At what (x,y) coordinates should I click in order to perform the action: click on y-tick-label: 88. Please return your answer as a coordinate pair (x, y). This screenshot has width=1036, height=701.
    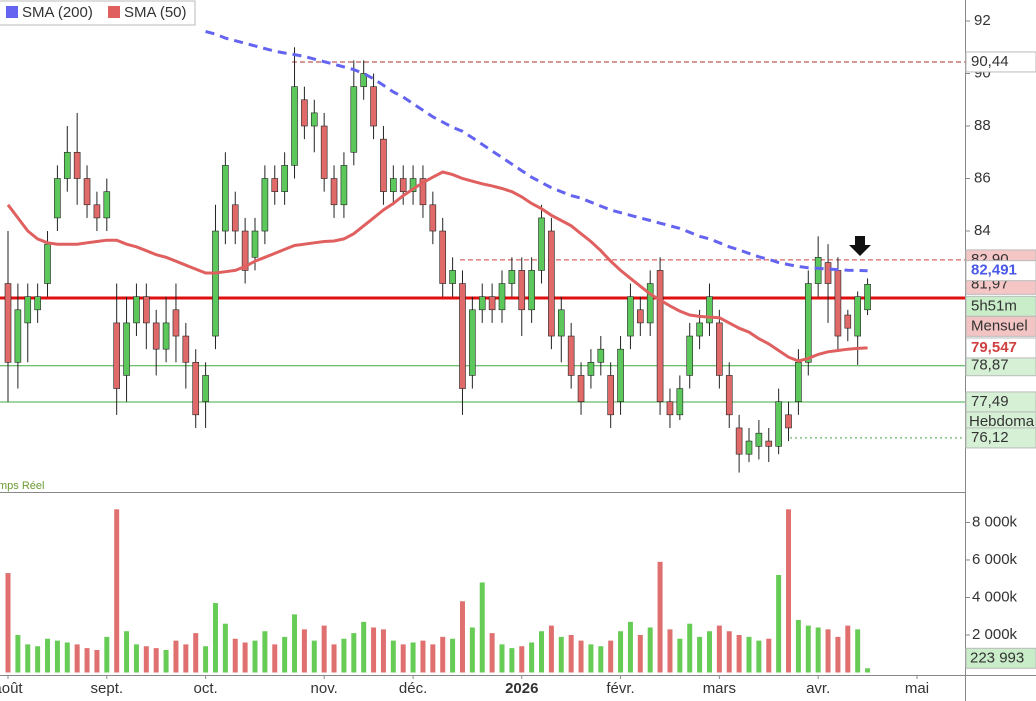
    Looking at the image, I should click on (982, 125).